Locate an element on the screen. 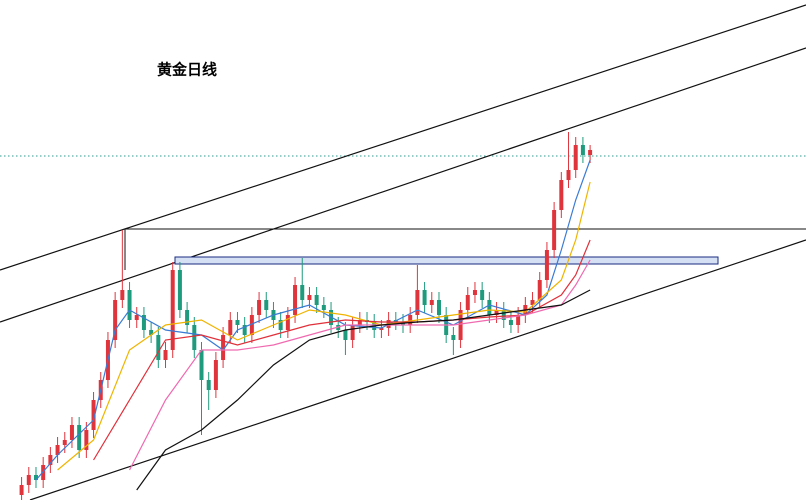 This screenshot has width=806, height=500. resistance-zone is located at coordinates (446, 260).